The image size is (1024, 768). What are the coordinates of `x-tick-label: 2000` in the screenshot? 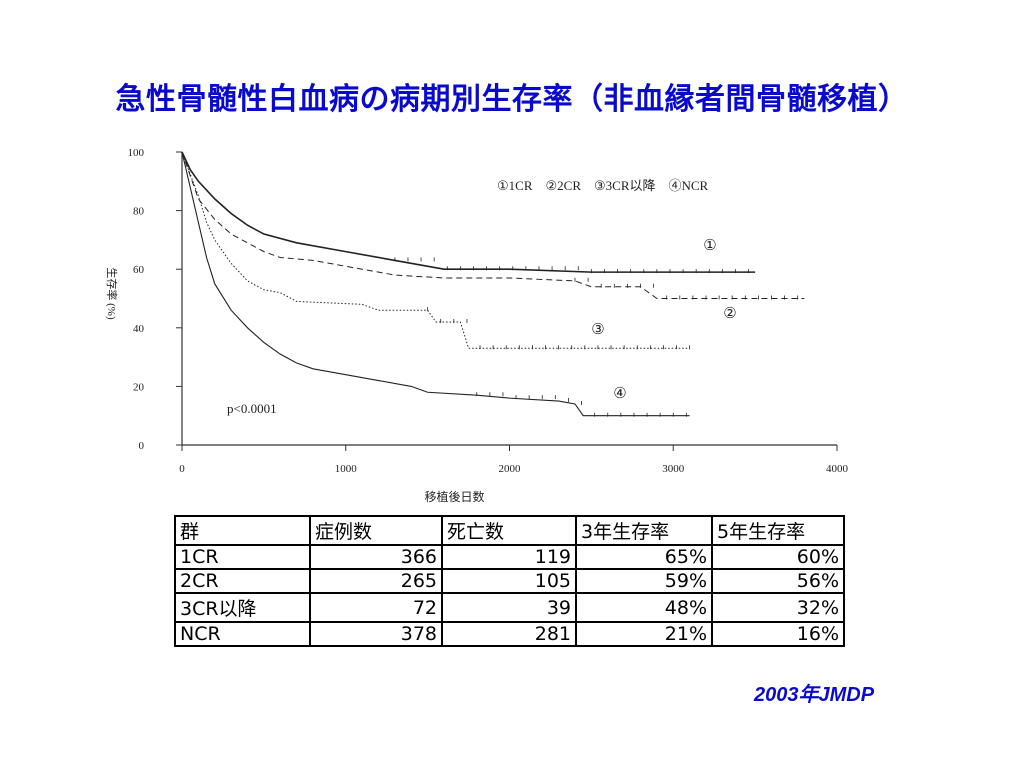 It's located at (510, 469).